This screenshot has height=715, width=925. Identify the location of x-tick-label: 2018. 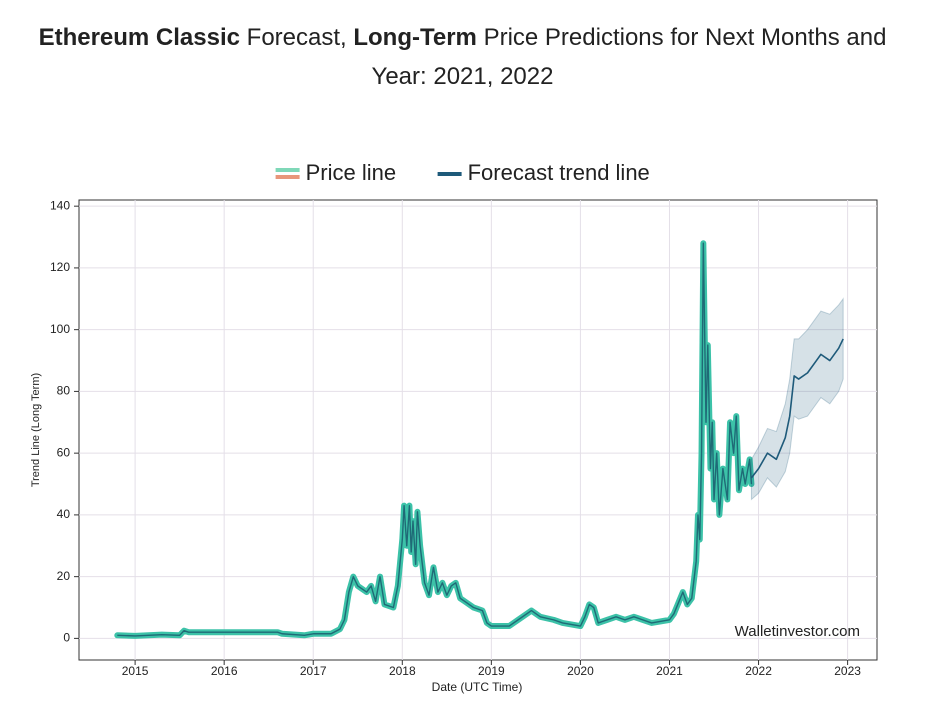
(402, 671).